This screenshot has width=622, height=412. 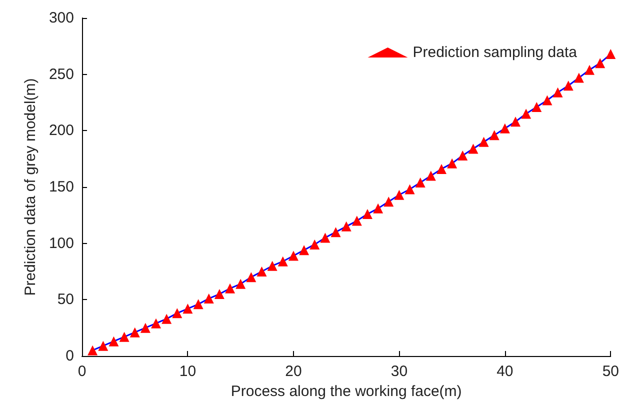 What do you see at coordinates (61, 74) in the screenshot?
I see `y-tick-label: 250` at bounding box center [61, 74].